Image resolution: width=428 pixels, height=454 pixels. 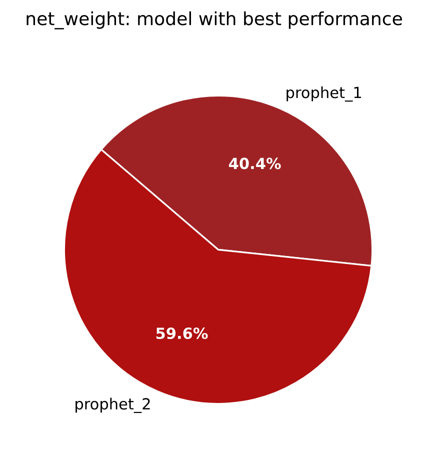 I want to click on data-label: 59.6%, so click(x=182, y=334).